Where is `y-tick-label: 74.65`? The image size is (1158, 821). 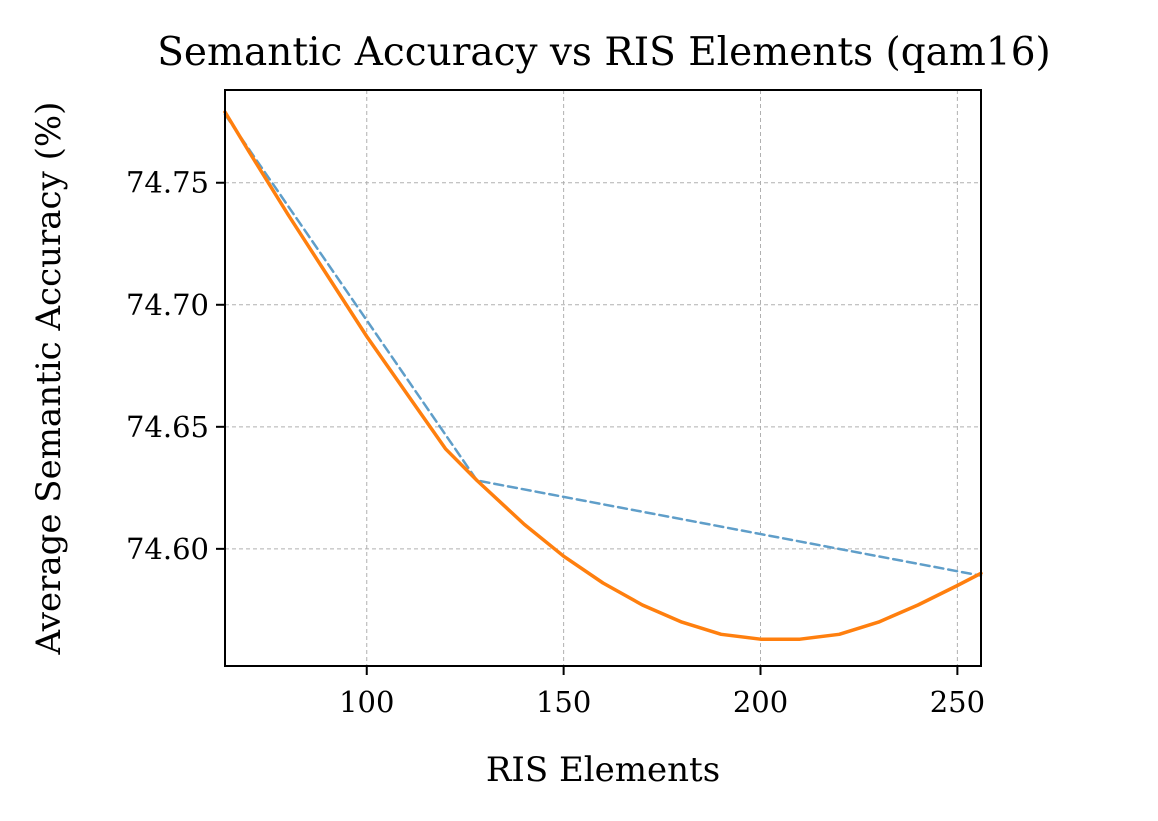 y-tick-label: 74.65 is located at coordinates (167, 427).